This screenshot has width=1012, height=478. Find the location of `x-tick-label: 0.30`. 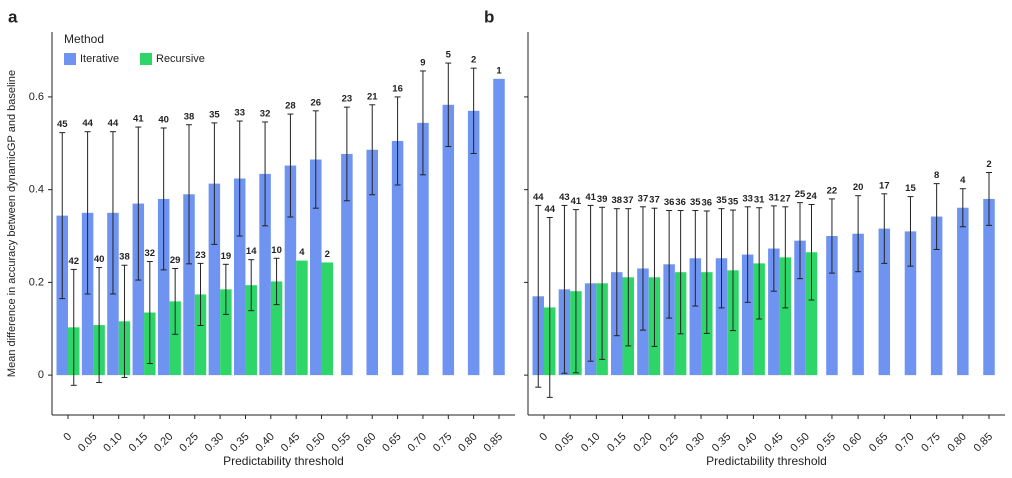

x-tick-label: 0.30 is located at coordinates (215, 443).